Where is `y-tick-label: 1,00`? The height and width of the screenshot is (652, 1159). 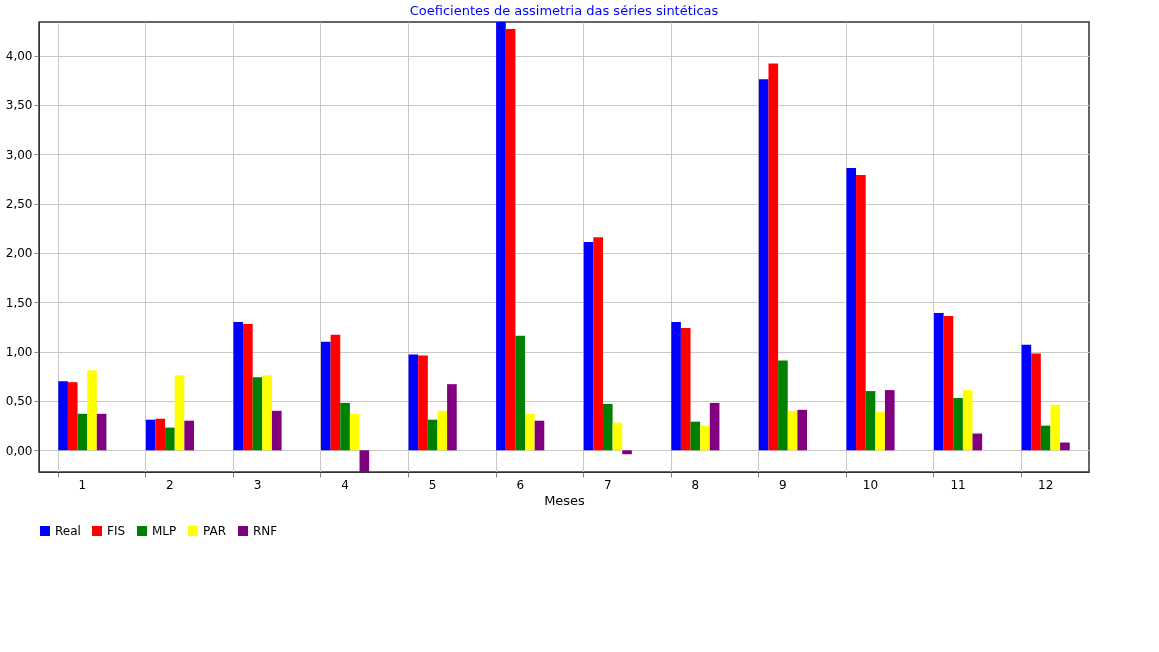
y-tick-label: 1,00 is located at coordinates (19, 352).